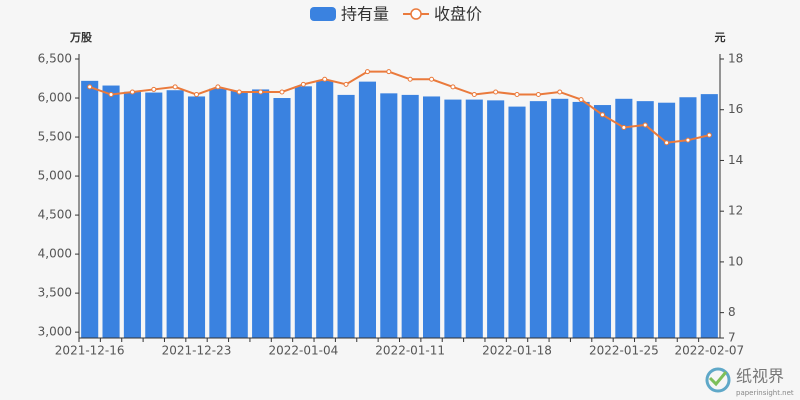 This screenshot has height=400, width=800. I want to click on x-tick-label: 2022-01-04, so click(303, 351).